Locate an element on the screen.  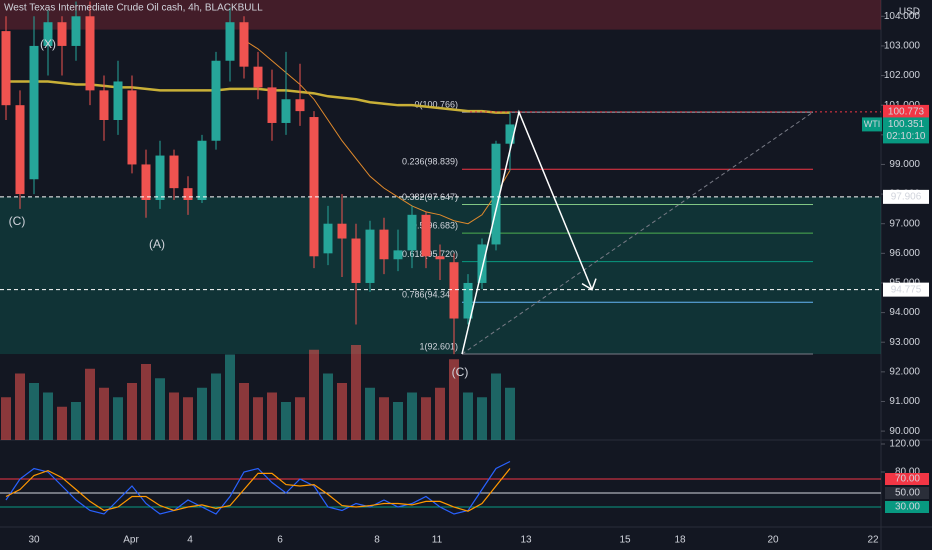
symbol-tag is located at coordinates (872, 124).